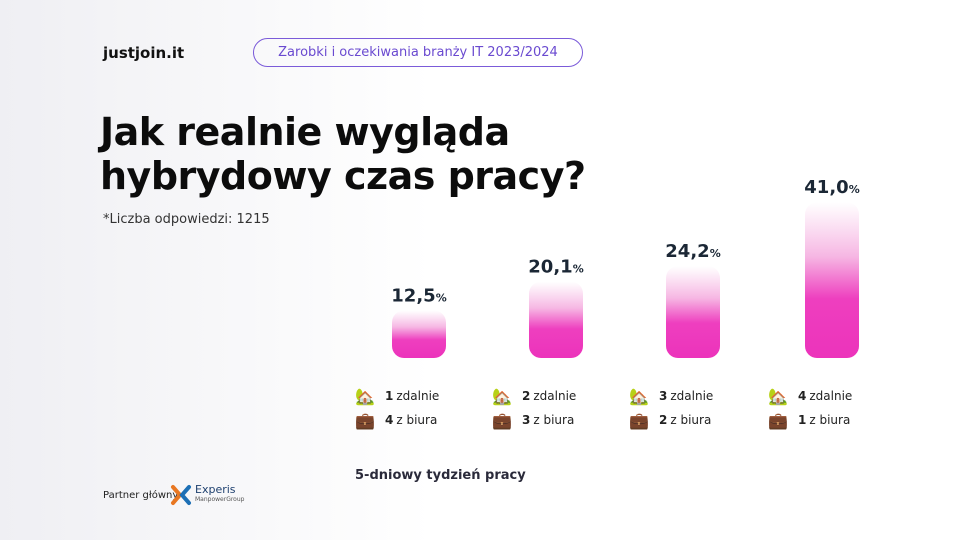 Image resolution: width=960 pixels, height=540 pixels. I want to click on category-label-1: 🏡 1 zdalnie 💼 4 z biura, so click(415, 408).